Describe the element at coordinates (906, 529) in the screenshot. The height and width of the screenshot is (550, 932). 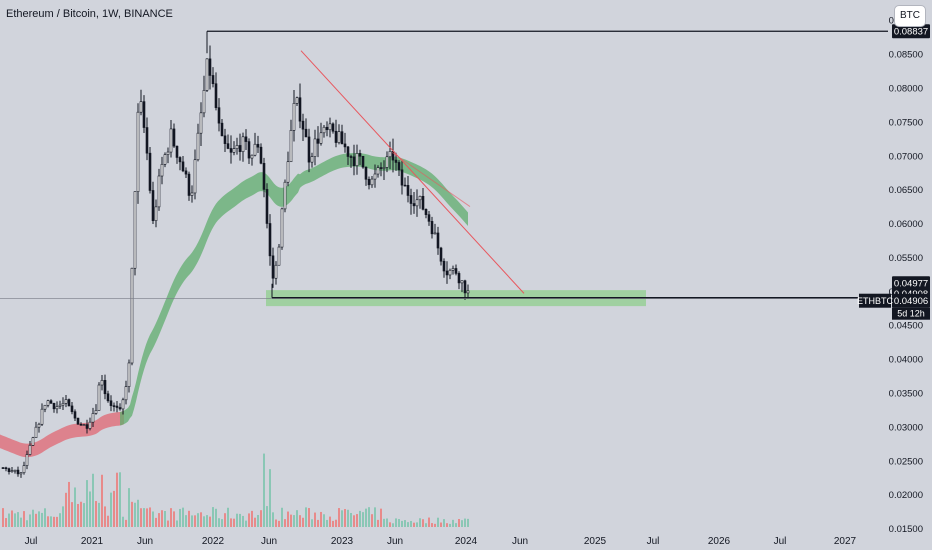
I see `price-tick-label: 0.01500` at that location.